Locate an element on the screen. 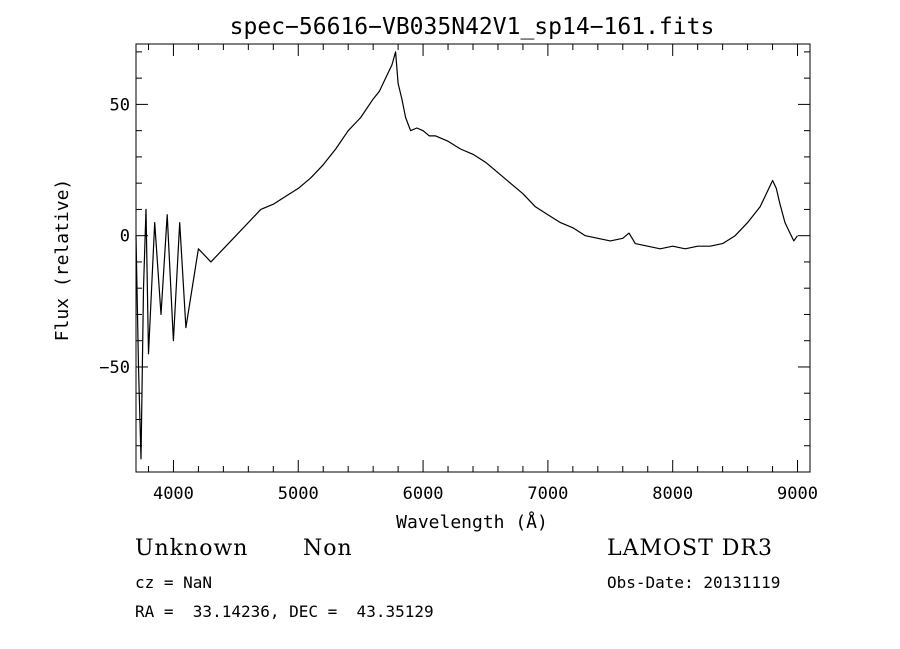  x-tick-label: 7000 is located at coordinates (547, 494).